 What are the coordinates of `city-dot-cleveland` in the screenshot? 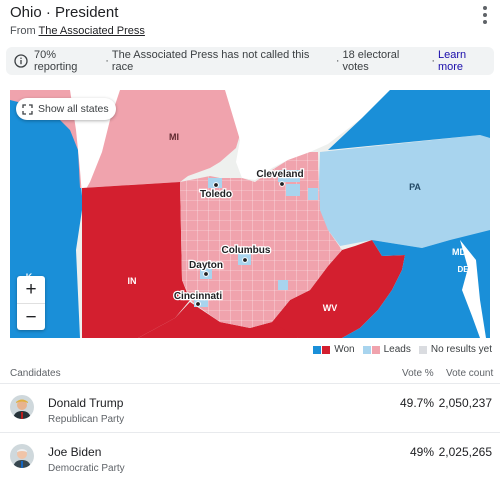 It's located at (282, 184).